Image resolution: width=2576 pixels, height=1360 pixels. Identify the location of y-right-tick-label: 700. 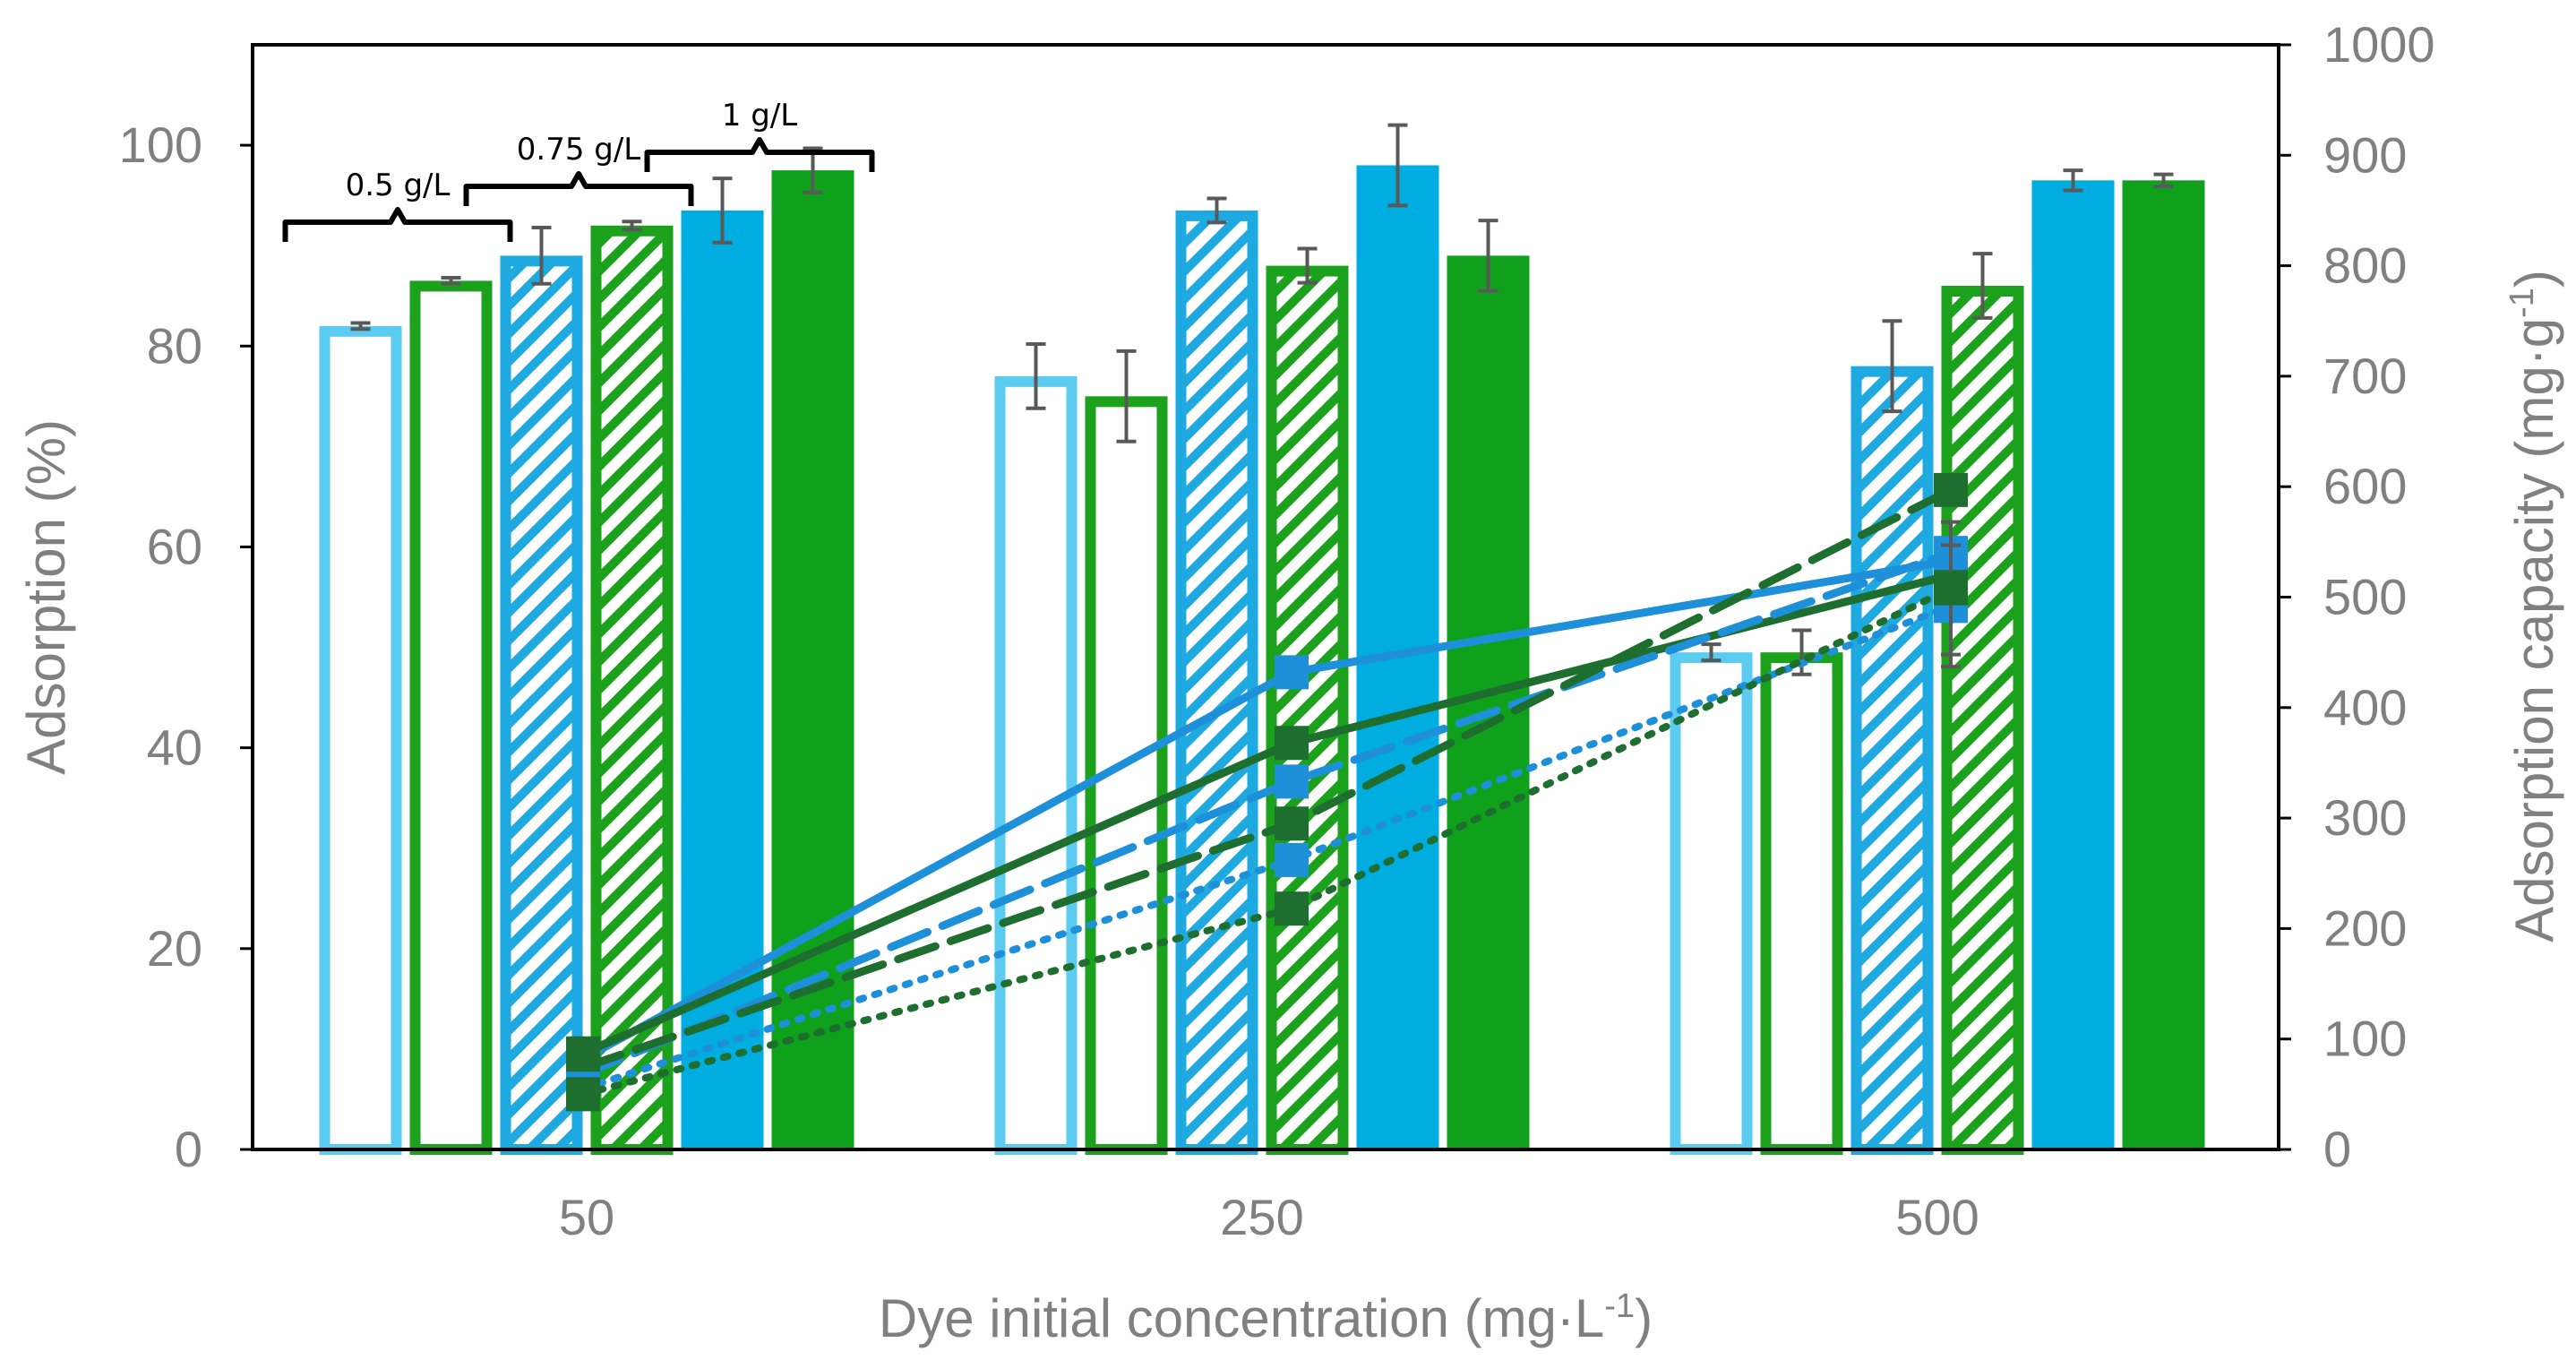
(2365, 376).